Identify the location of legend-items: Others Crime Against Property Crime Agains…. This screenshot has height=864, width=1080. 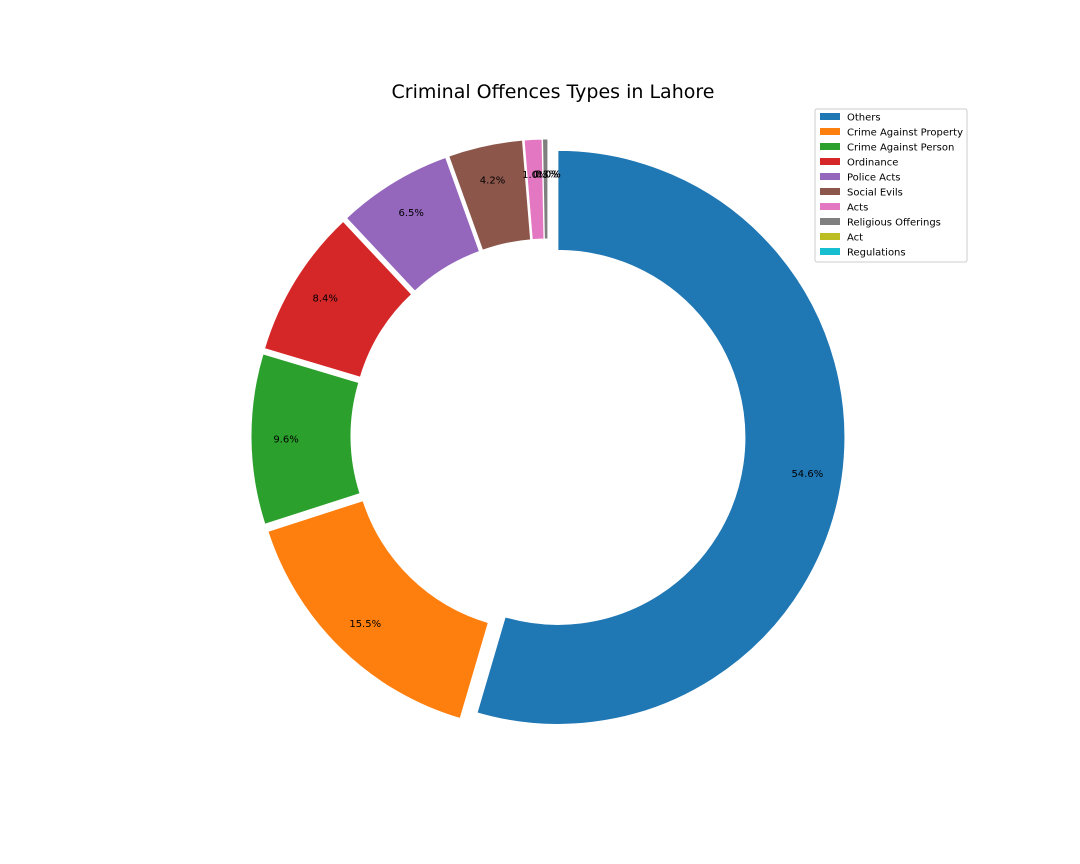
(891, 186).